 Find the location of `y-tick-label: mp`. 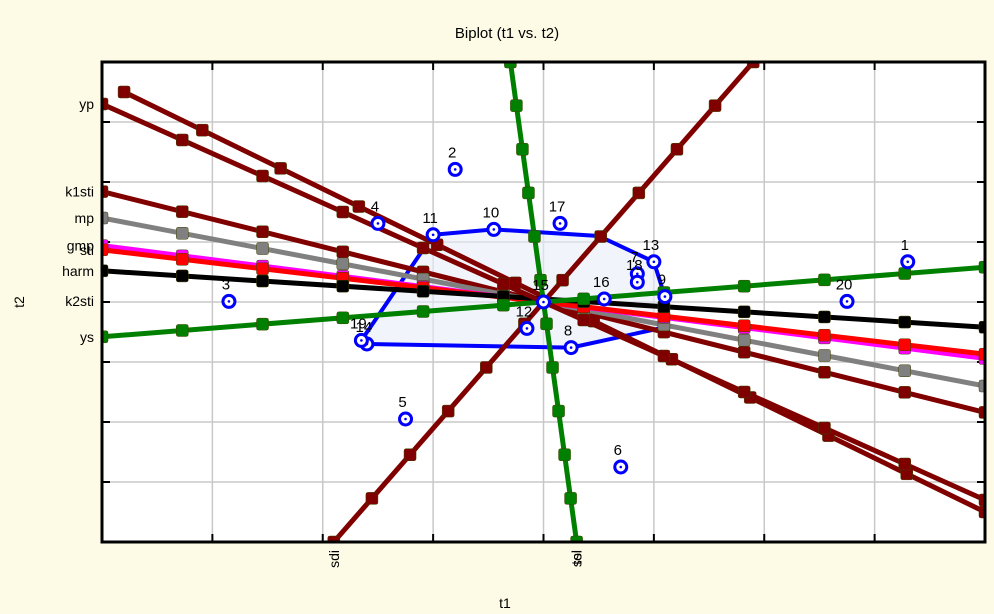

y-tick-label: mp is located at coordinates (85, 218).